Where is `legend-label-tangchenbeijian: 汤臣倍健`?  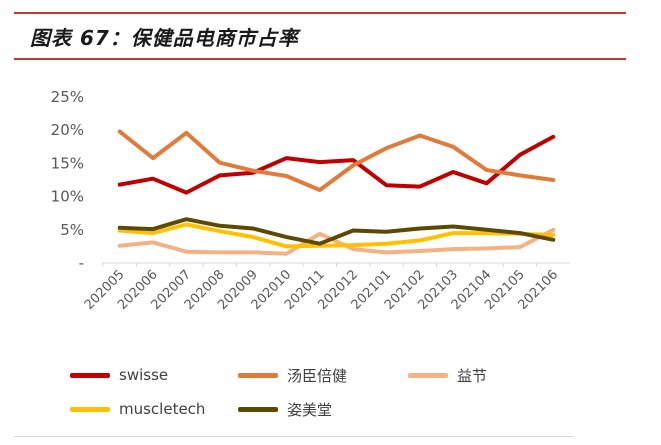
legend-label-tangchenbeijian: 汤臣倍健 is located at coordinates (317, 375).